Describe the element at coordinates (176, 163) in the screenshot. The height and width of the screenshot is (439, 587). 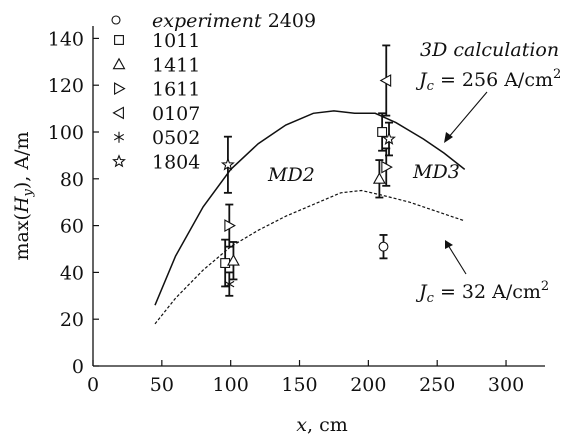
I see `legend-label-1804: 1804` at that location.